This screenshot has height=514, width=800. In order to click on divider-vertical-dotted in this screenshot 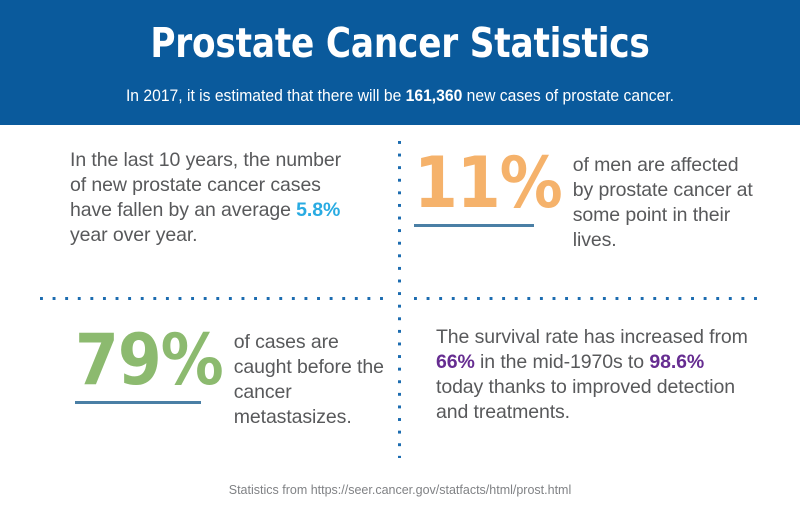, I will do `click(399, 299)`.